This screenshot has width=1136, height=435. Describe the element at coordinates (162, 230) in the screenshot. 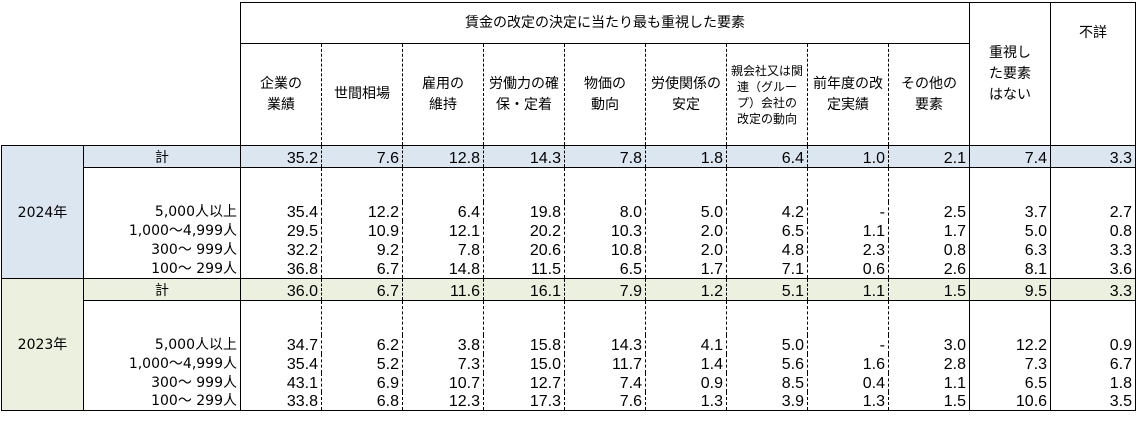

I see `size-label: 1,000～4,999人` at that location.